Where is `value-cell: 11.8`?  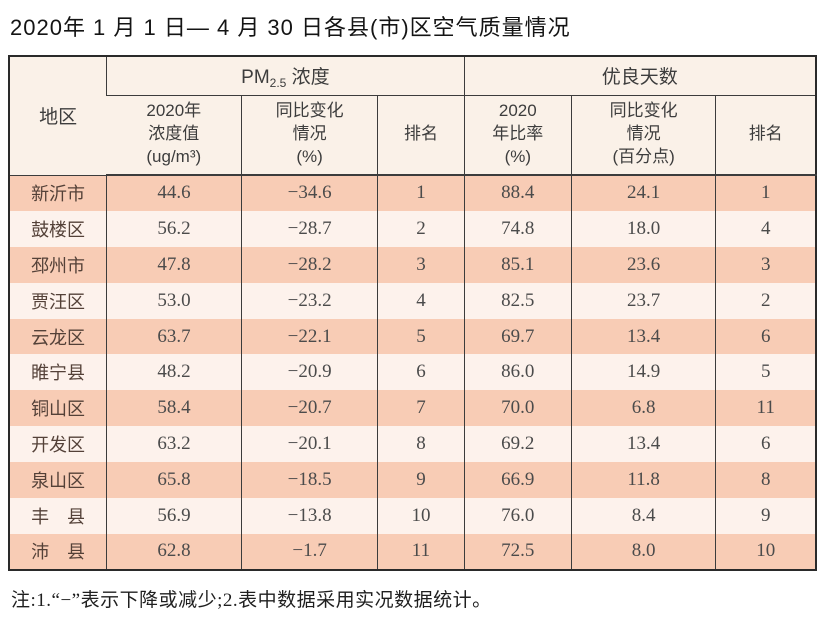
value-cell: 11.8 is located at coordinates (643, 480).